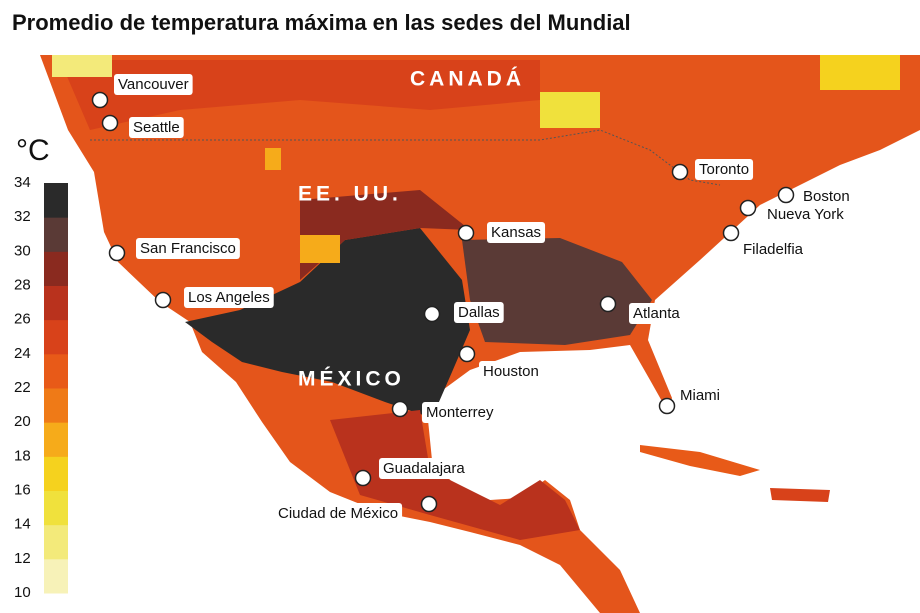  I want to click on city-label: Nueva York, so click(805, 214).